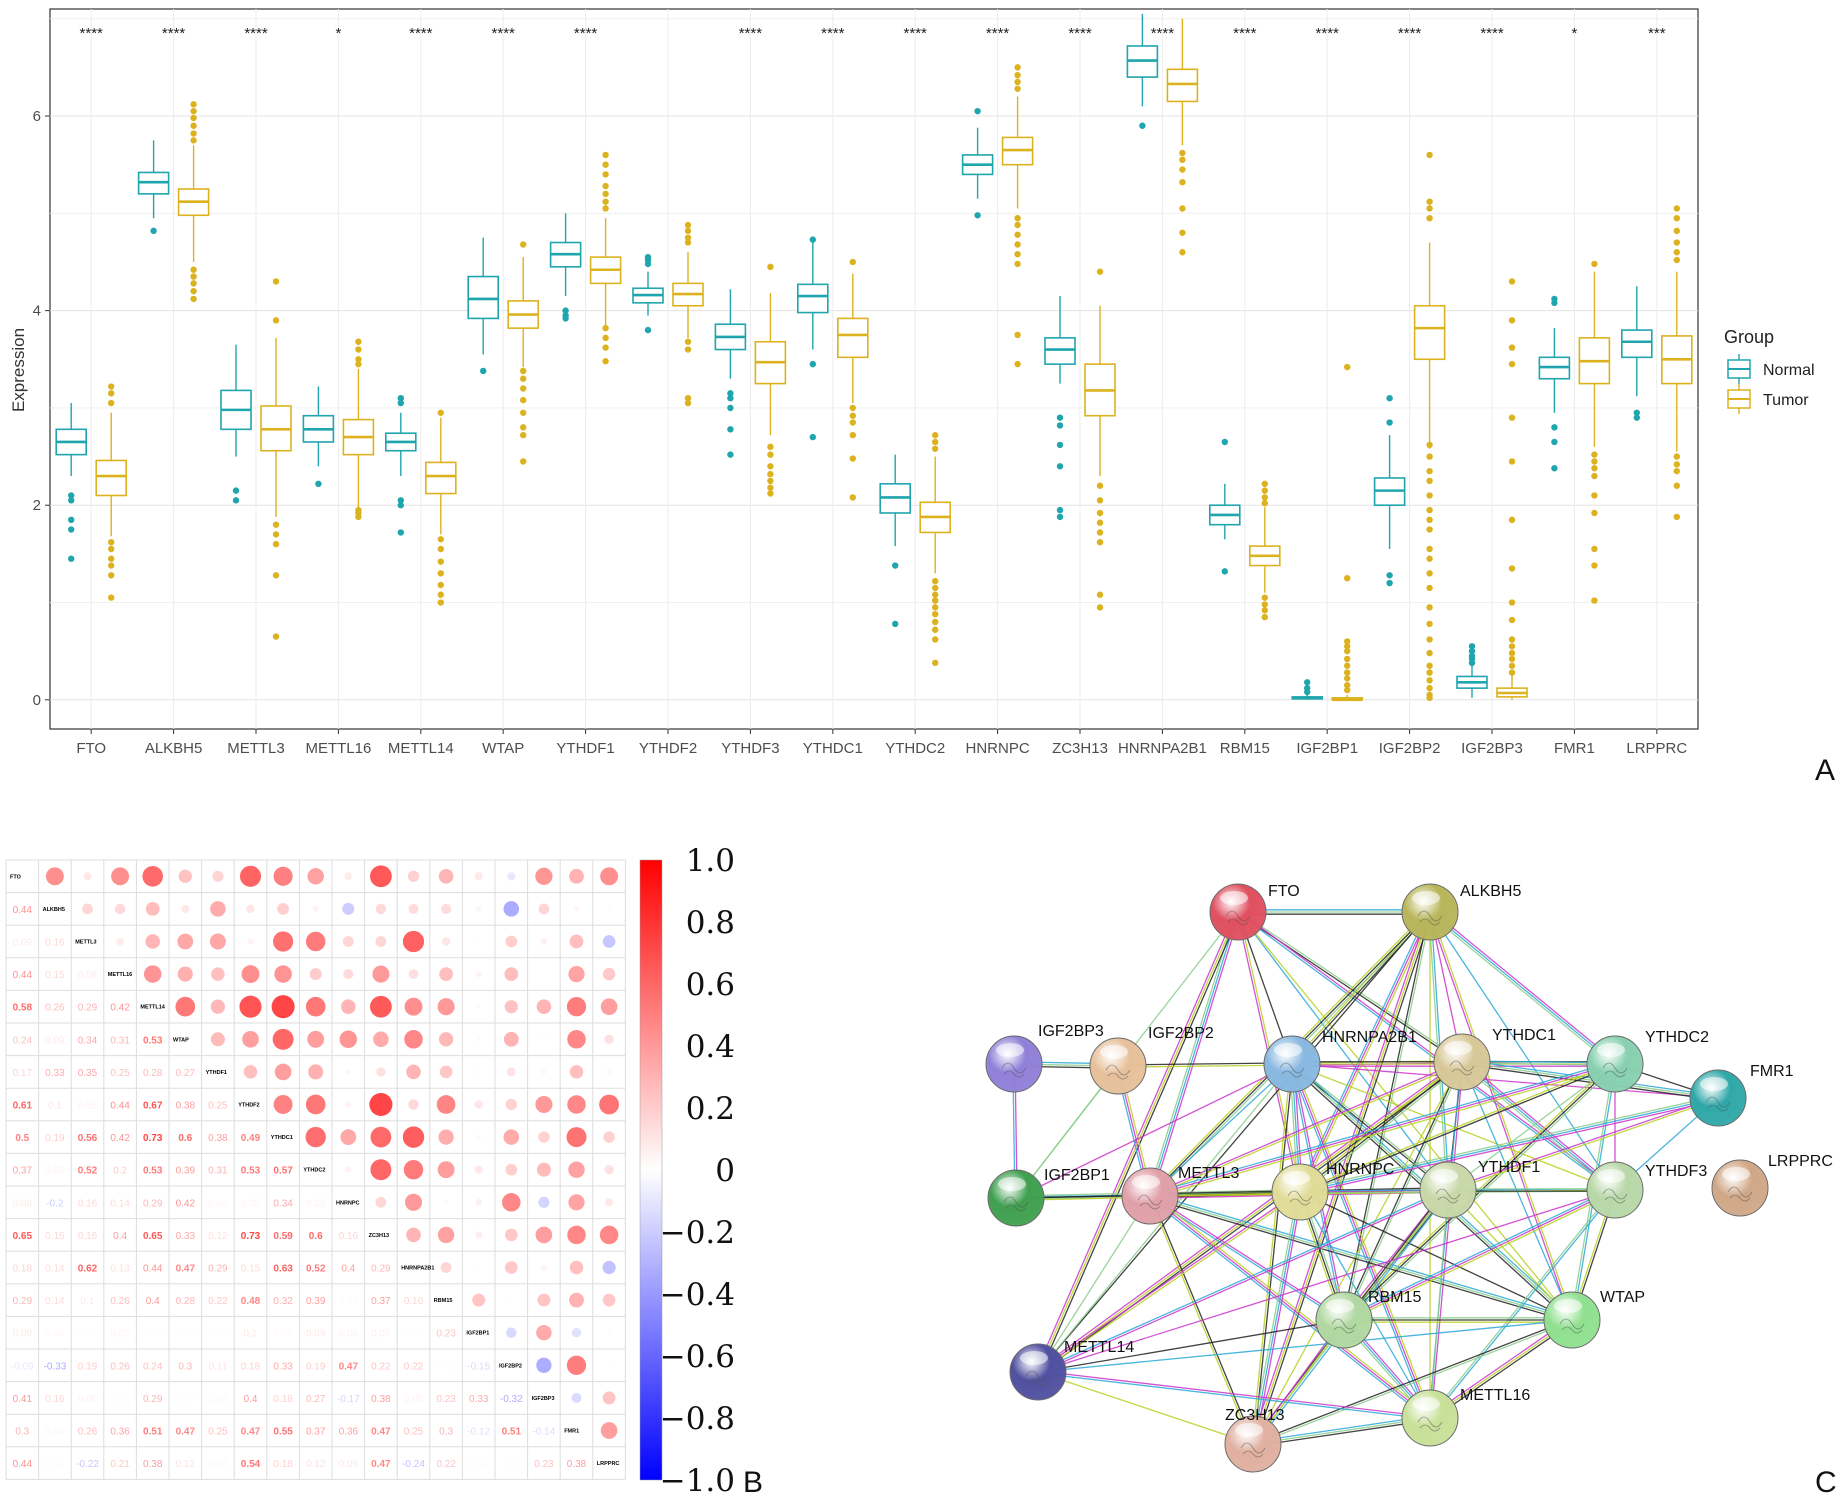 The image size is (1838, 1497). What do you see at coordinates (421, 748) in the screenshot?
I see `x-tick-label: METTL14` at bounding box center [421, 748].